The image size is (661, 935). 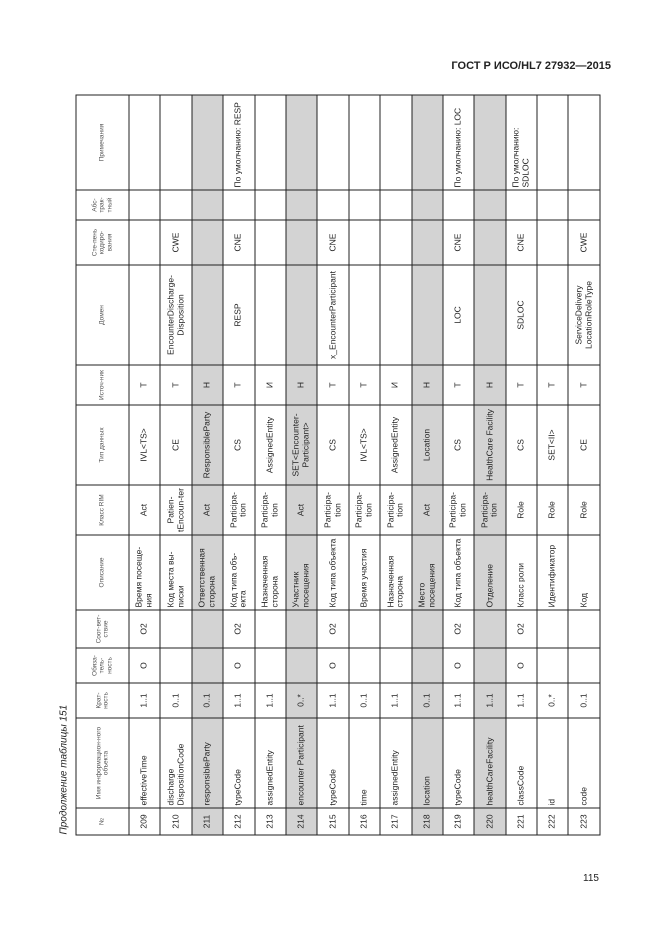 What do you see at coordinates (102, 762) in the screenshot?
I see `column-header: Имя информацион-ного объекта` at bounding box center [102, 762].